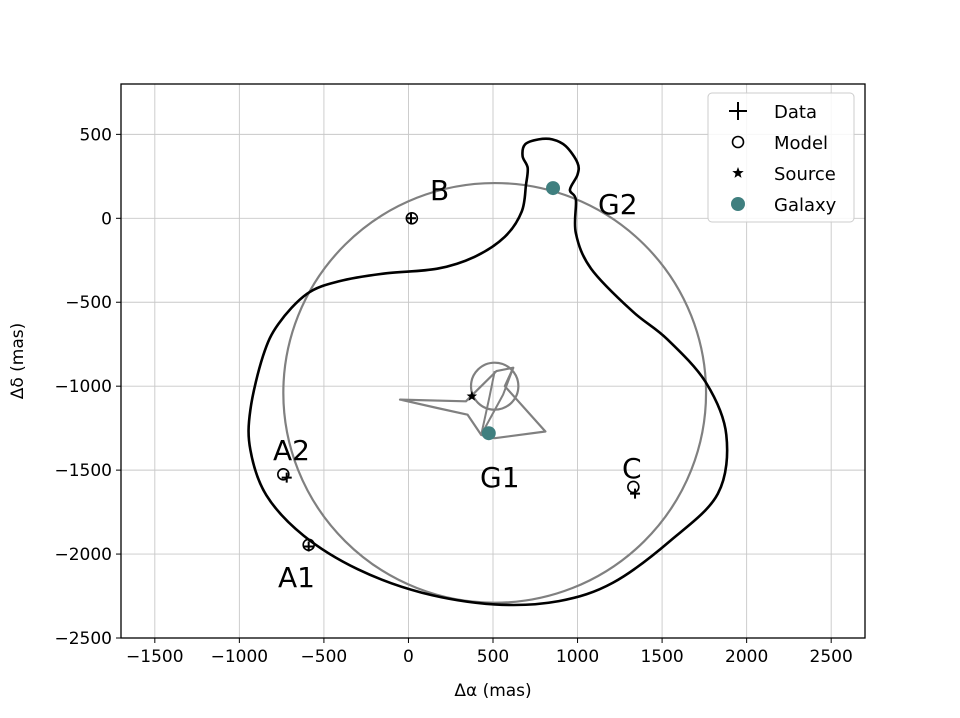 This screenshot has height=718, width=960. Describe the element at coordinates (106, 219) in the screenshot. I see `y-tick-label: 0` at that location.